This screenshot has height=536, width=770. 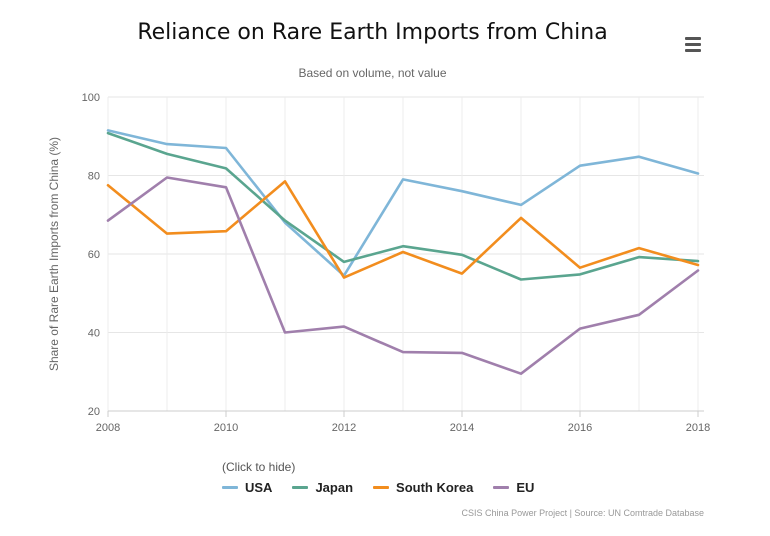 What do you see at coordinates (226, 428) in the screenshot?
I see `x-tick-label: 2010` at bounding box center [226, 428].